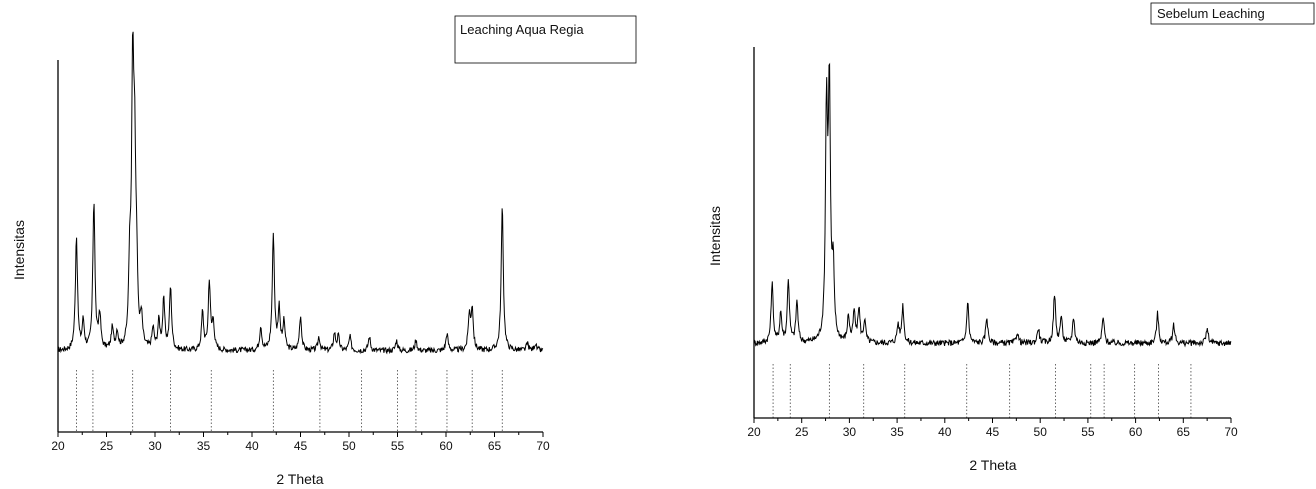 This screenshot has width=1316, height=489. What do you see at coordinates (522, 29) in the screenshot?
I see `legend-label: Leaching Aqua Regia` at bounding box center [522, 29].